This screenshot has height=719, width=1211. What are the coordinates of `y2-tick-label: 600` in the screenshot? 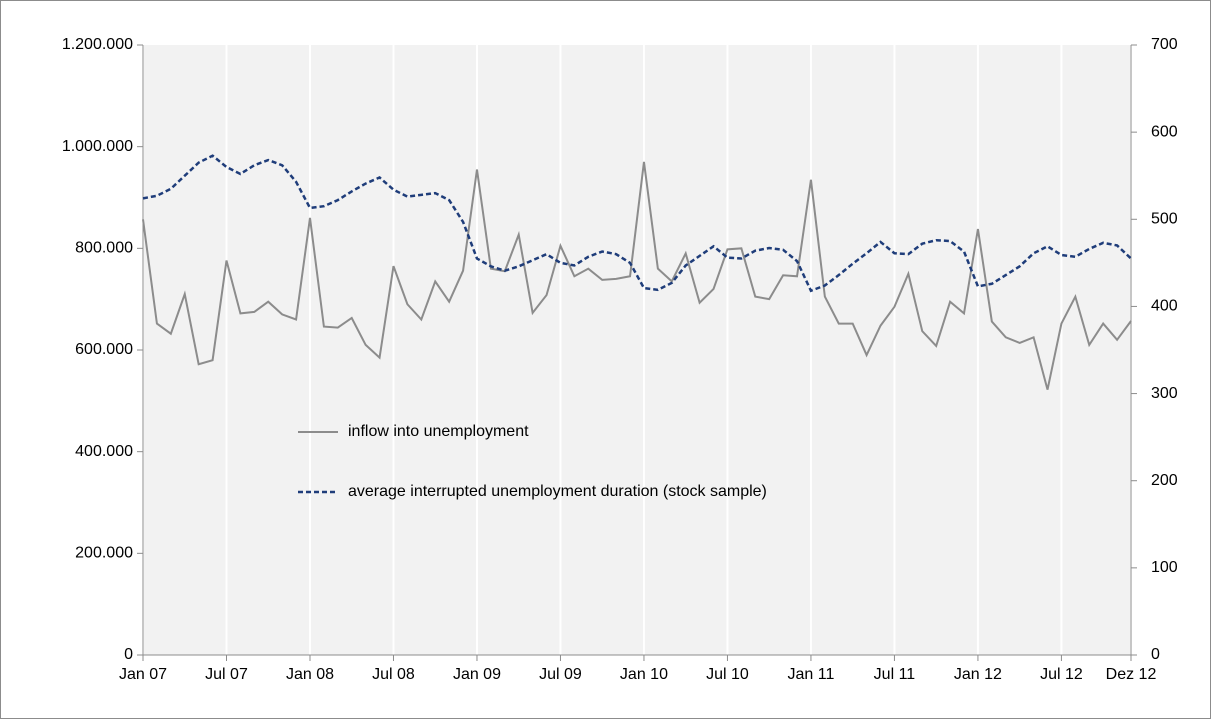 It's located at (1164, 131).